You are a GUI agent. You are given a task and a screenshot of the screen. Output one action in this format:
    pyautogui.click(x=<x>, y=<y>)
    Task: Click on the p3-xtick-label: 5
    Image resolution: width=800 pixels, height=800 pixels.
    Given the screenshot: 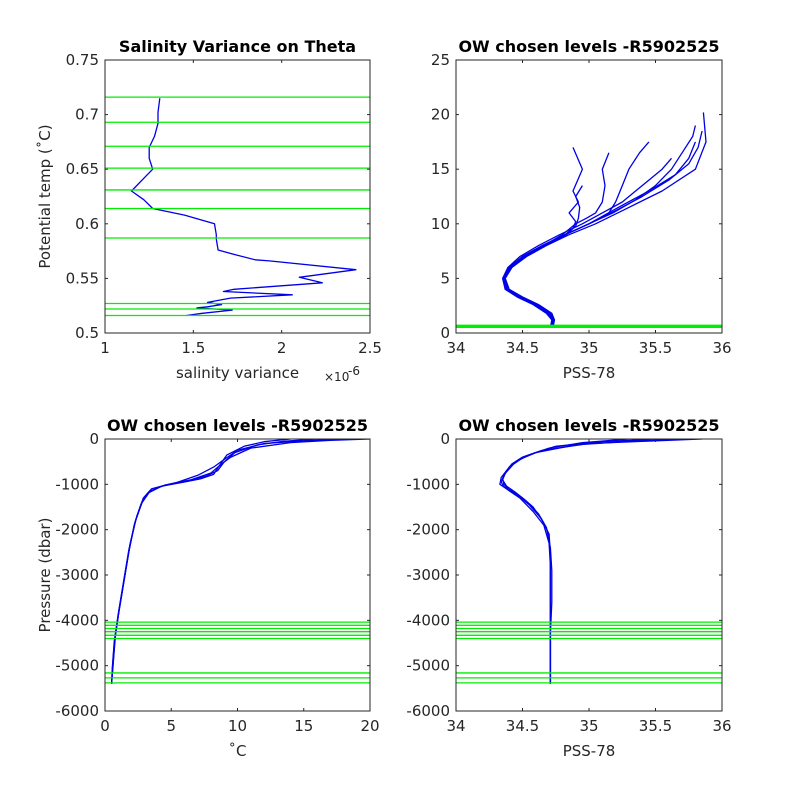 What is the action you would take?
    pyautogui.click(x=171, y=726)
    